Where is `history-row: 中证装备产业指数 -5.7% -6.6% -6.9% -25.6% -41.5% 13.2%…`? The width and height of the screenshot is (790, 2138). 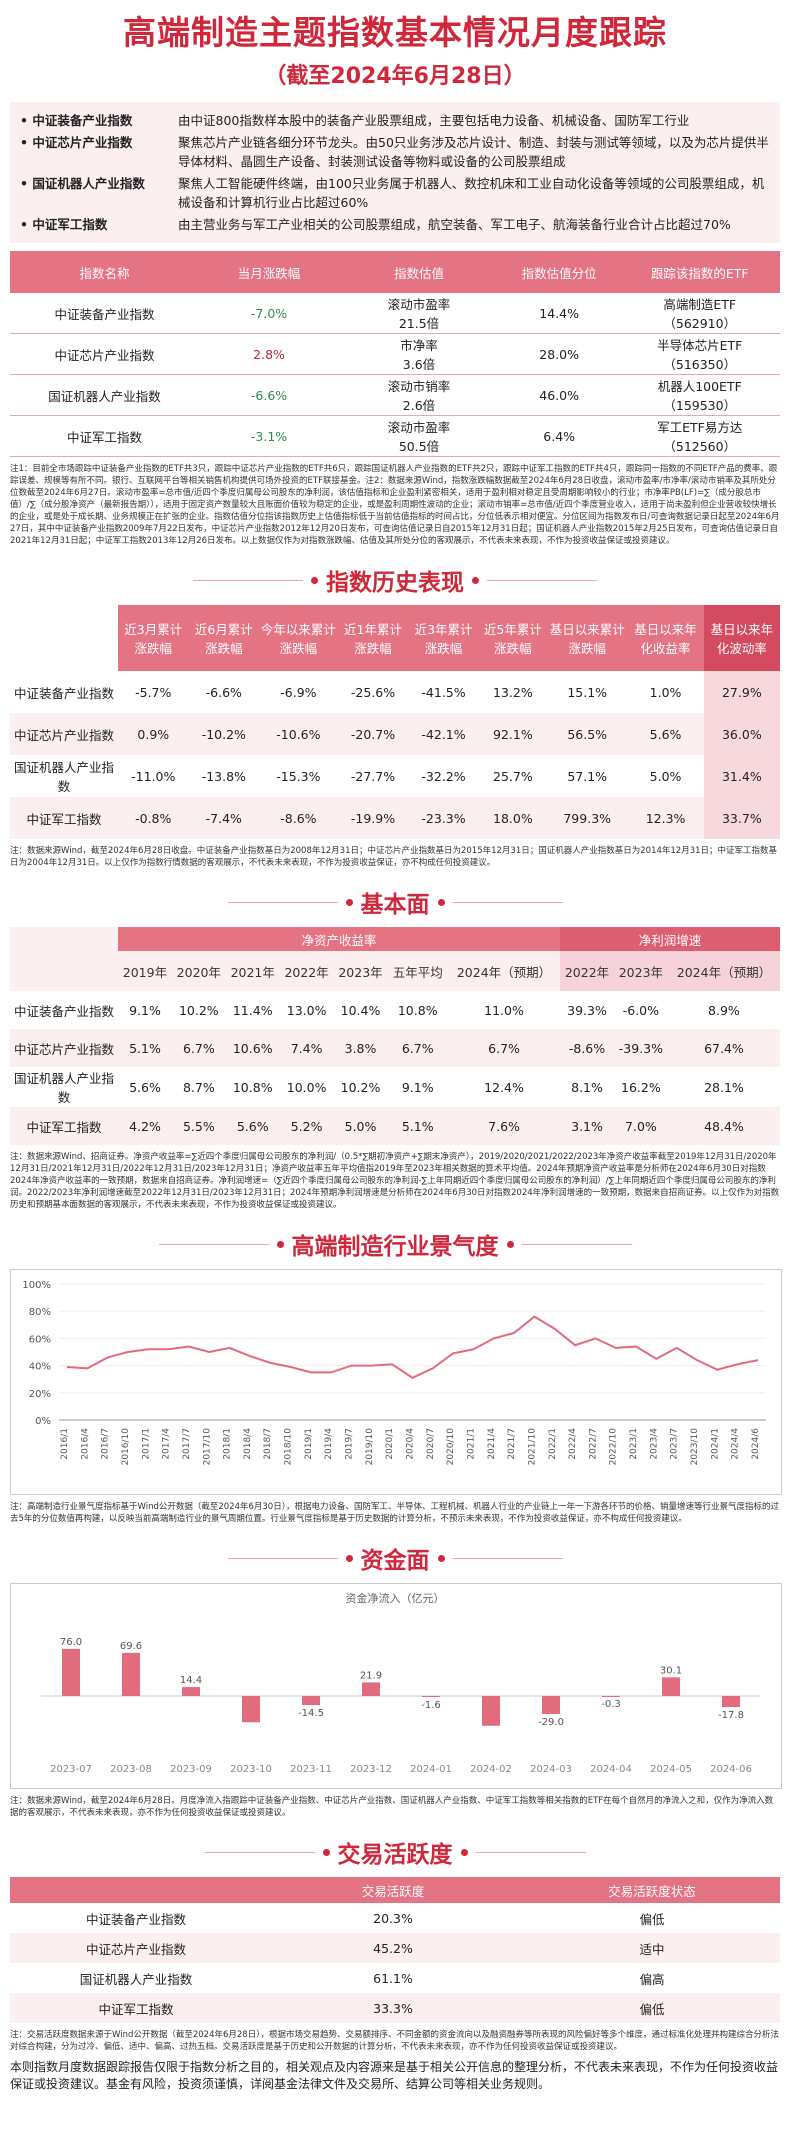
history-row: 中证装备产业指数 -5.7% -6.6% -6.9% -25.6% -41.5% 13.2%… is located at coordinates (395, 692).